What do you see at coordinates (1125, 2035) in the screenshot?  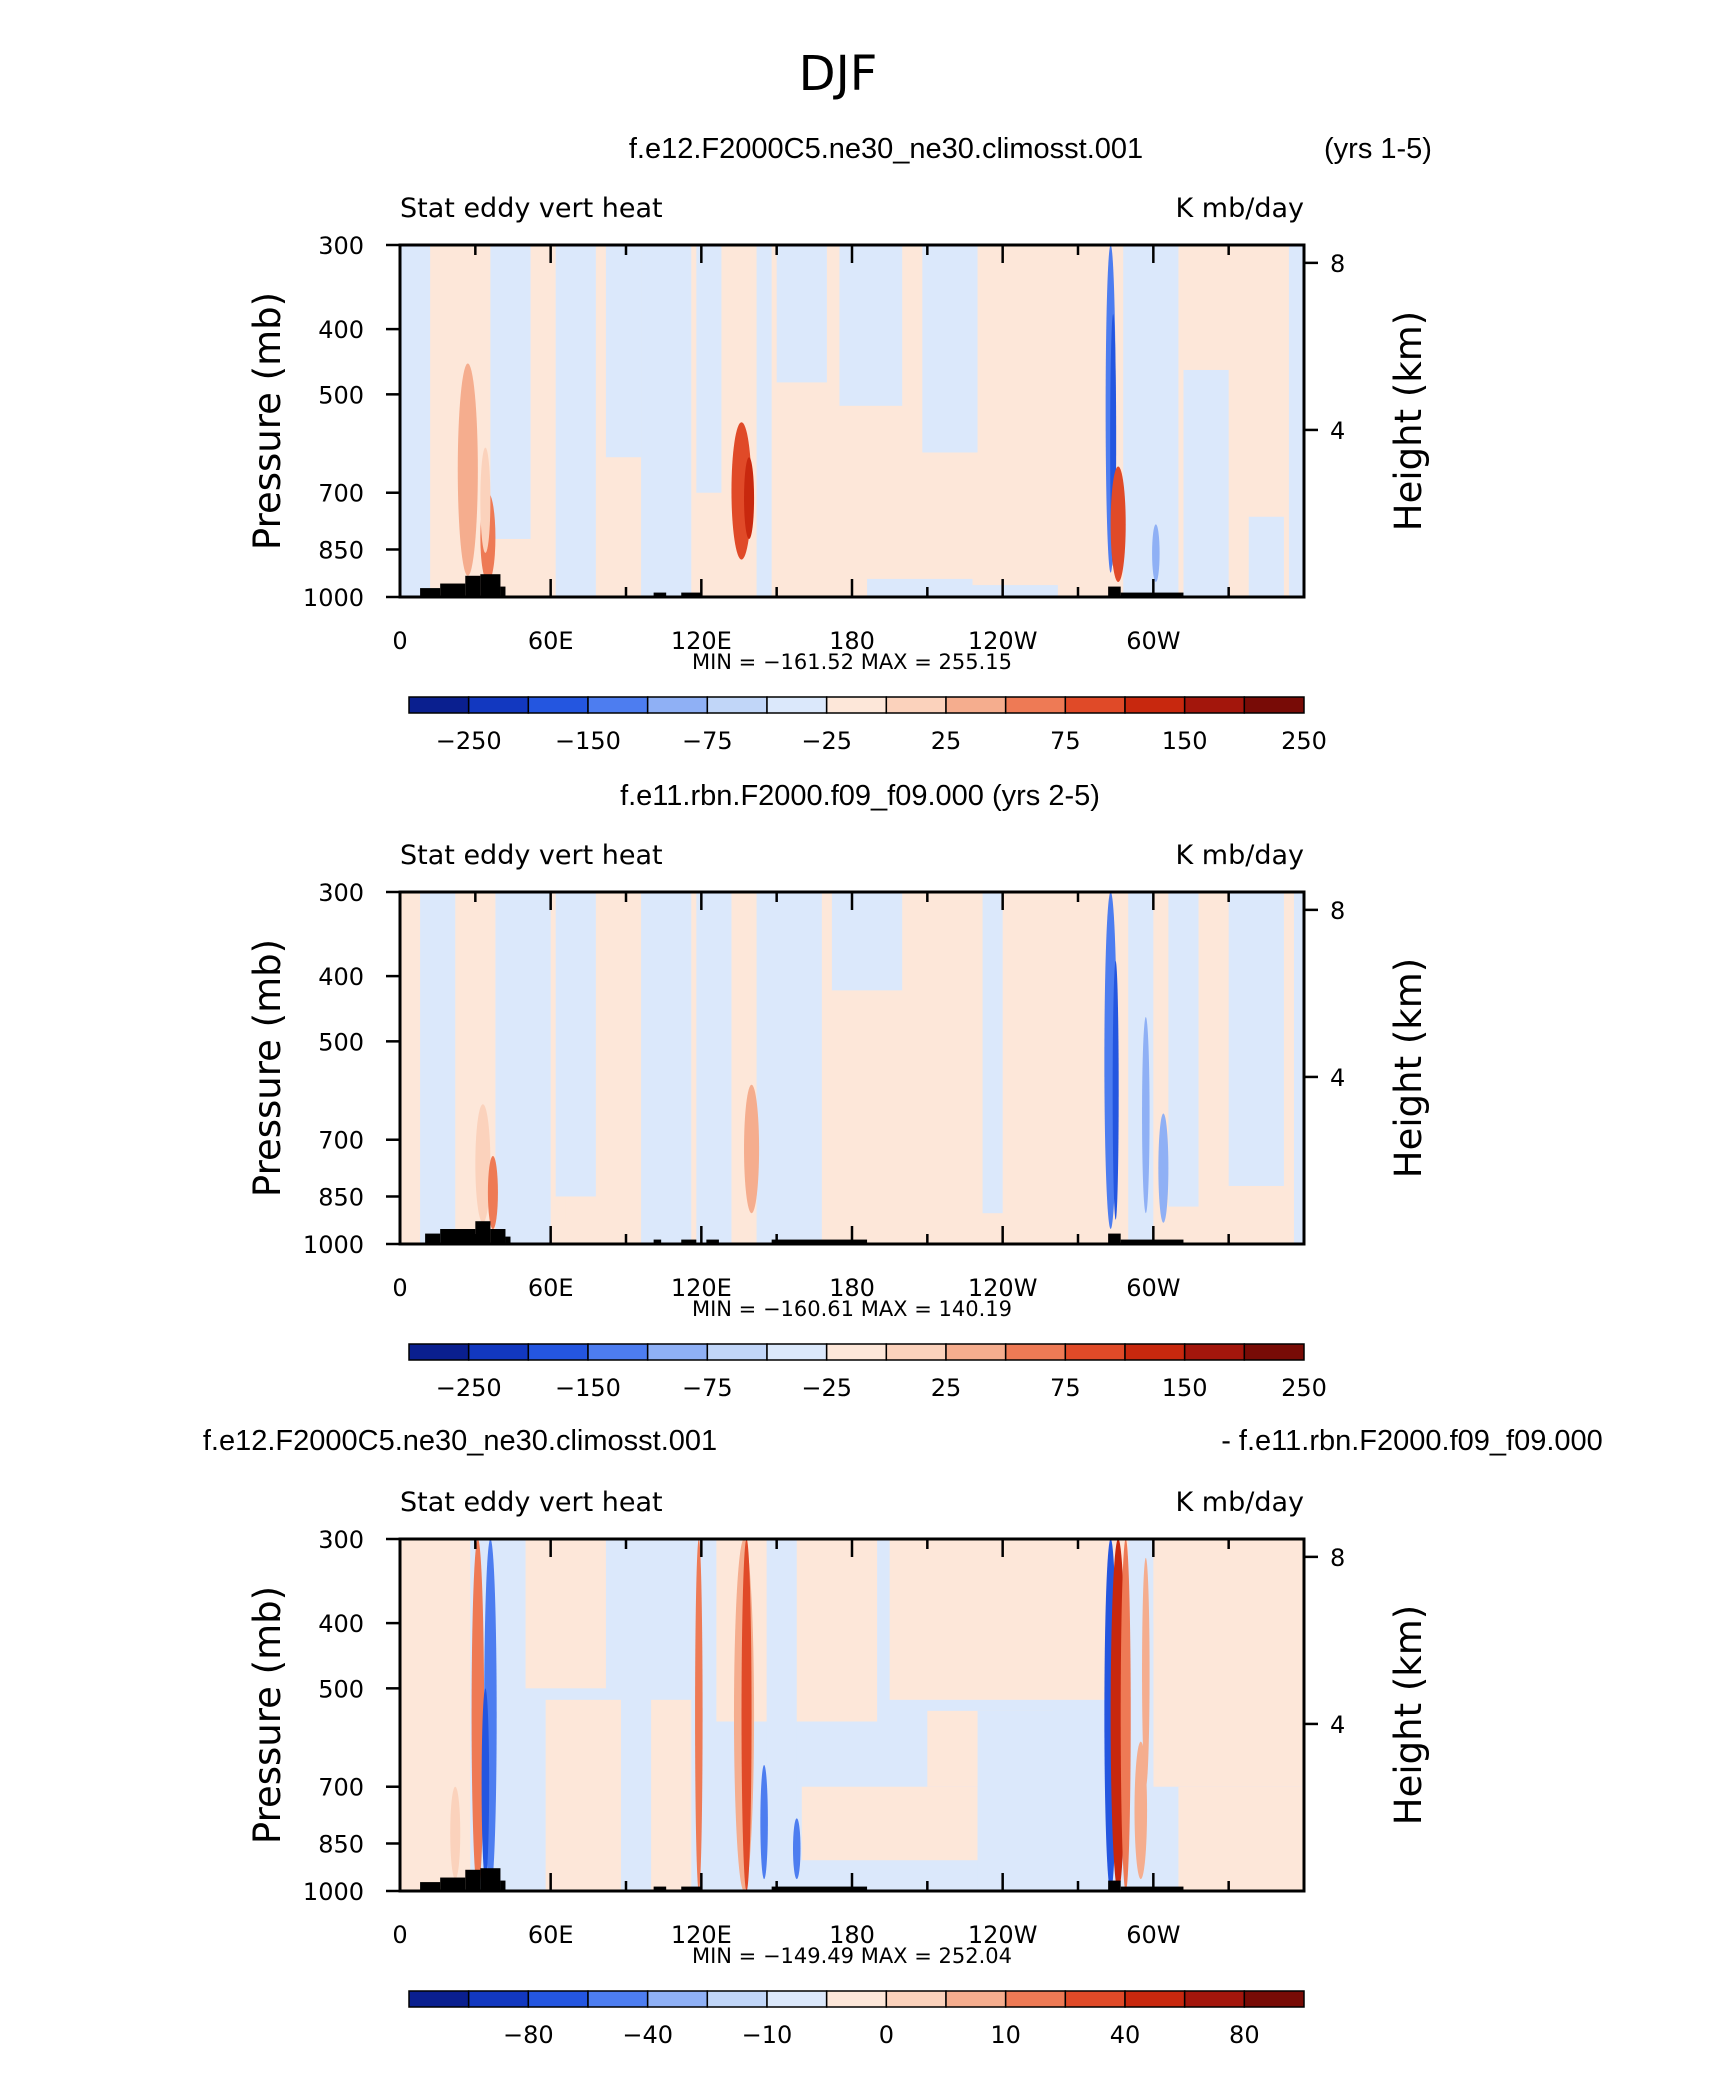 I see `colorbar-label: 40` at bounding box center [1125, 2035].